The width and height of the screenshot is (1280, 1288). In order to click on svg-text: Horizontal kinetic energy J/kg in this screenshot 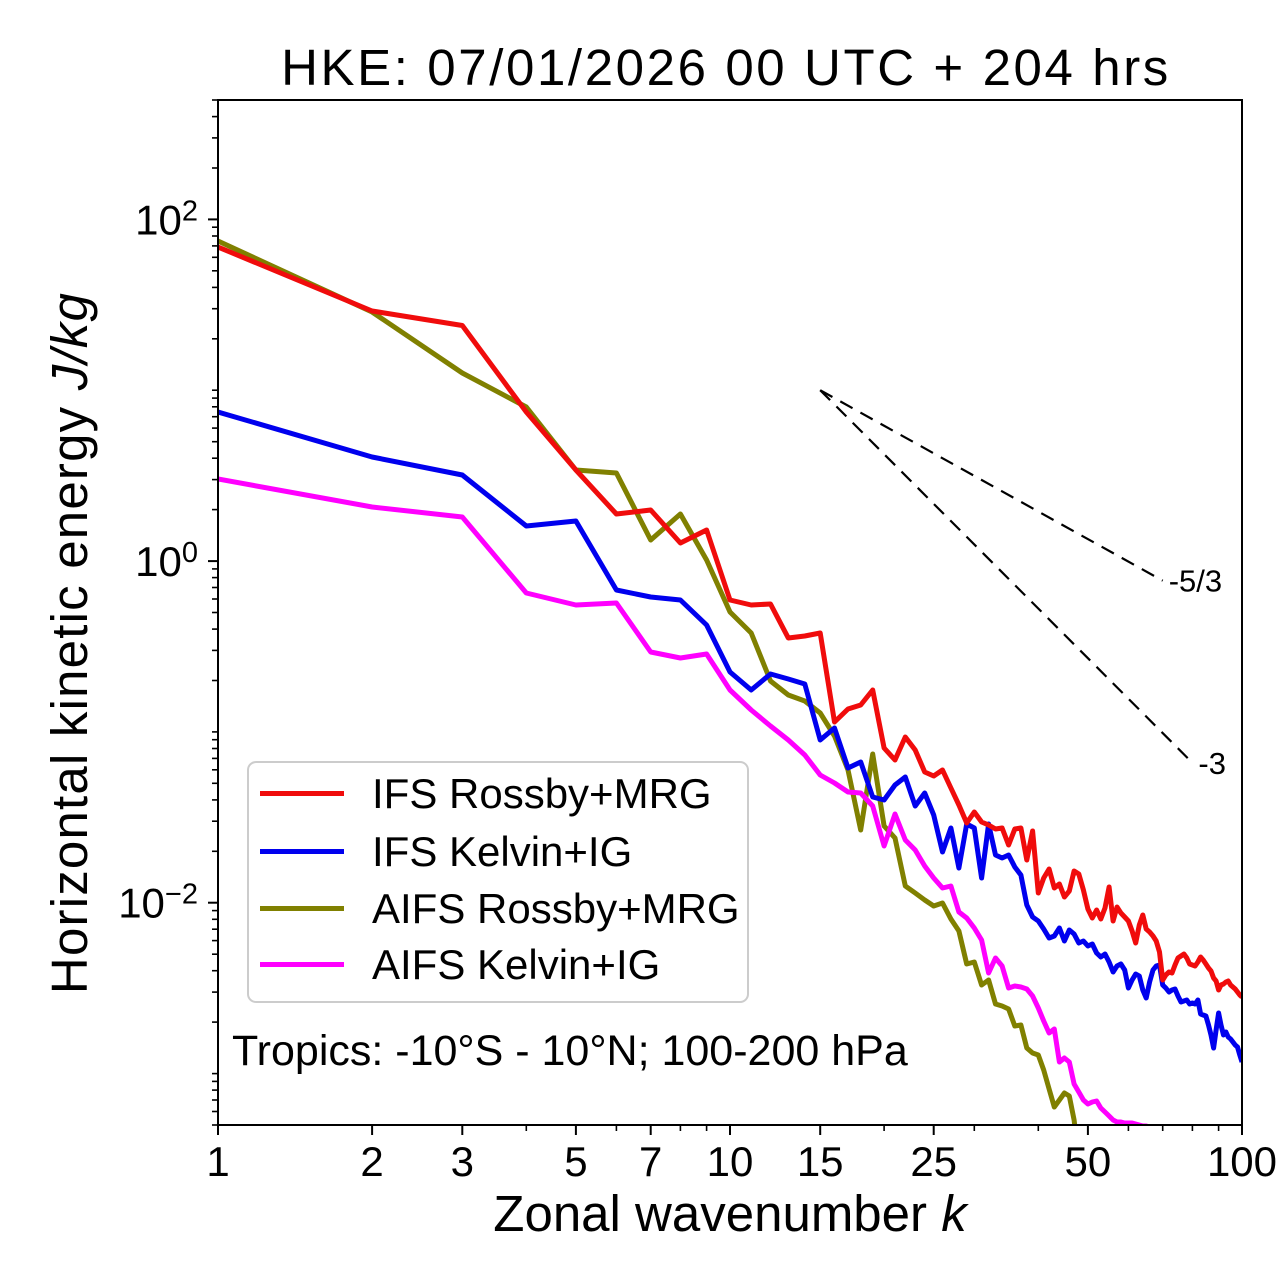, I will do `click(69, 643)`.